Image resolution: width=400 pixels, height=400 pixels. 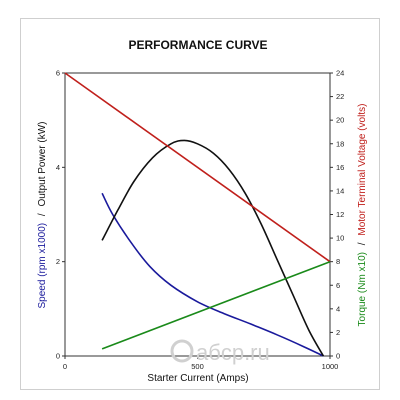 What do you see at coordinates (340, 167) in the screenshot?
I see `right-tick-label: 16` at bounding box center [340, 167].